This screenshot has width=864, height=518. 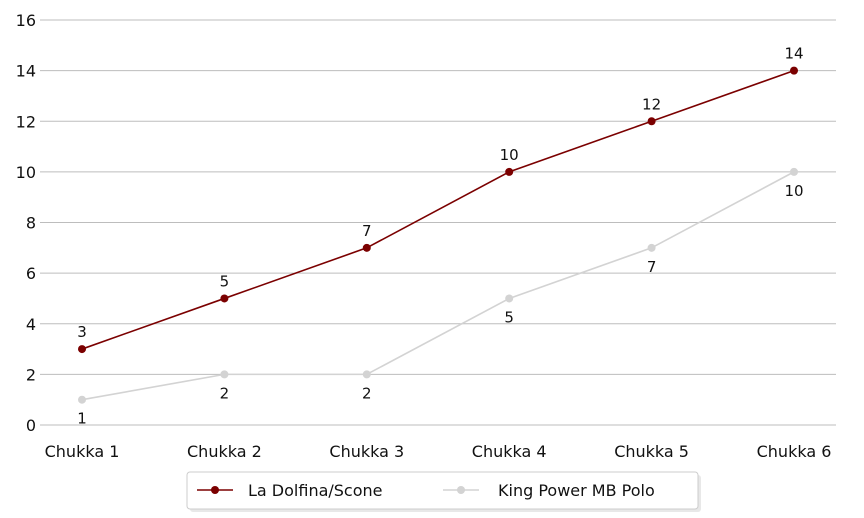 What do you see at coordinates (26, 172) in the screenshot?
I see `y-tick-label: 10` at bounding box center [26, 172].